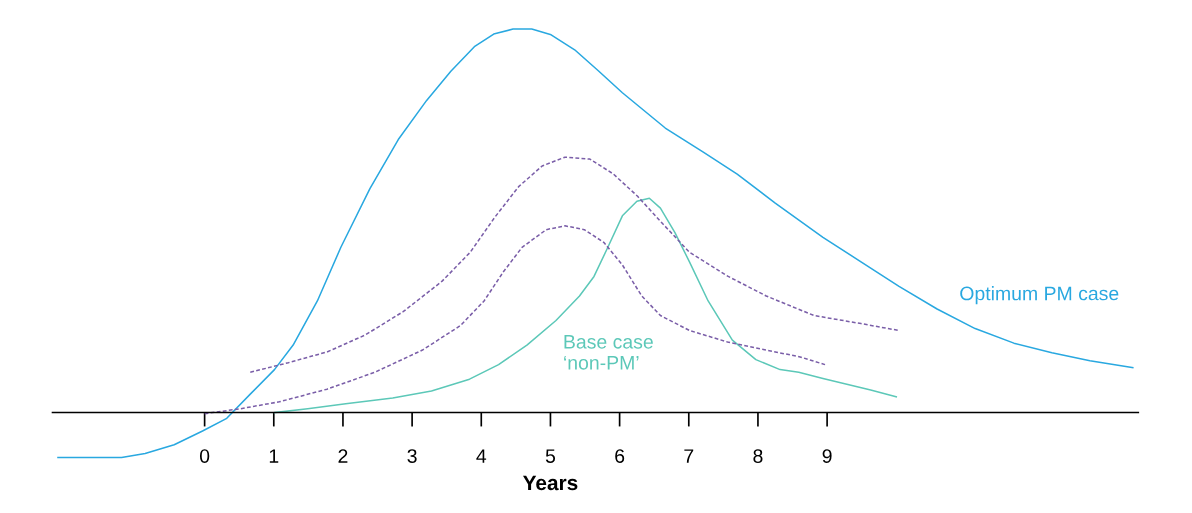  Describe the element at coordinates (550, 456) in the screenshot. I see `x-tick-label: 5` at that location.